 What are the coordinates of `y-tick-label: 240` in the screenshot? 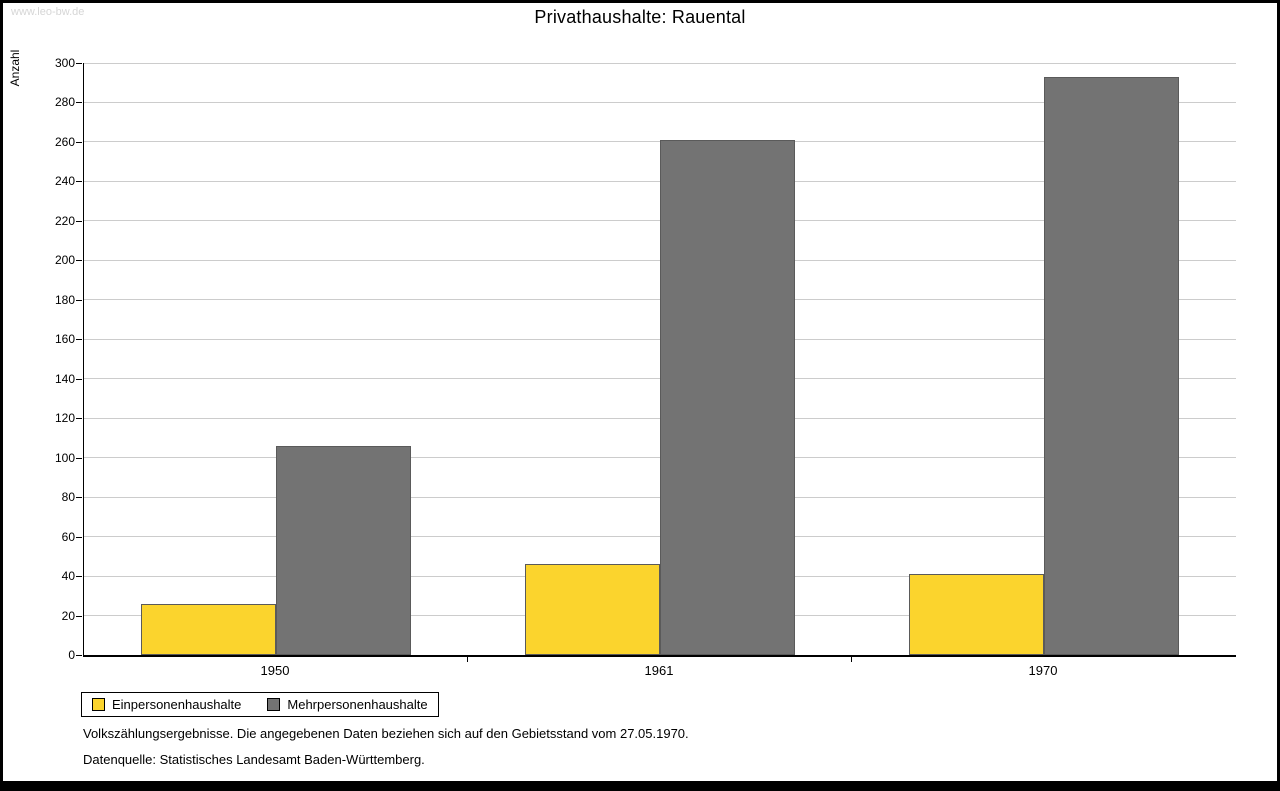 It's located at (64, 181).